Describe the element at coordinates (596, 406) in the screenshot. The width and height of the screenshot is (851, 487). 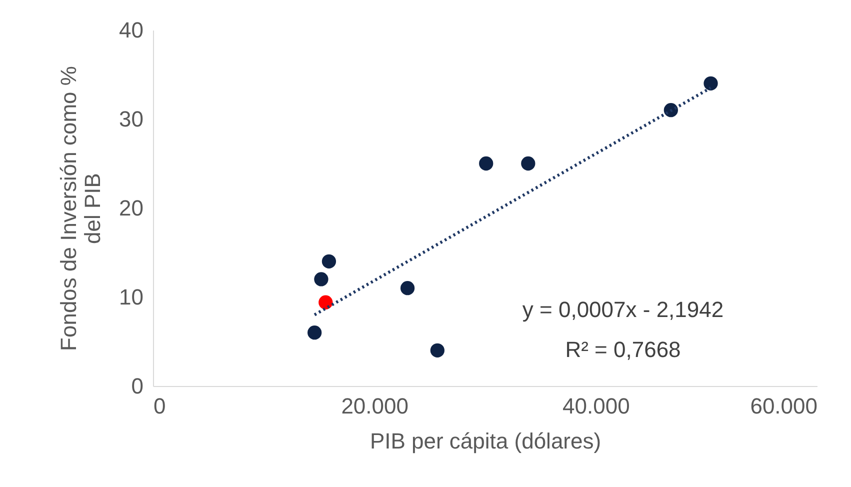
I see `x-tick-label: 40.000` at that location.